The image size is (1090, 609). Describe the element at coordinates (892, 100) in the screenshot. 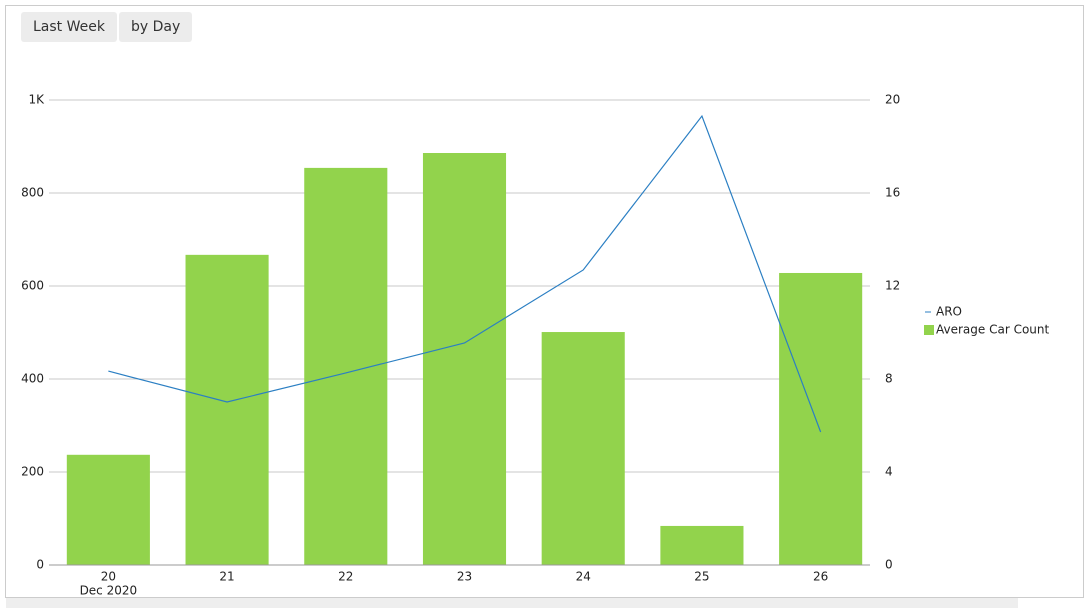

I see `y2-tick-label: 20` at that location.